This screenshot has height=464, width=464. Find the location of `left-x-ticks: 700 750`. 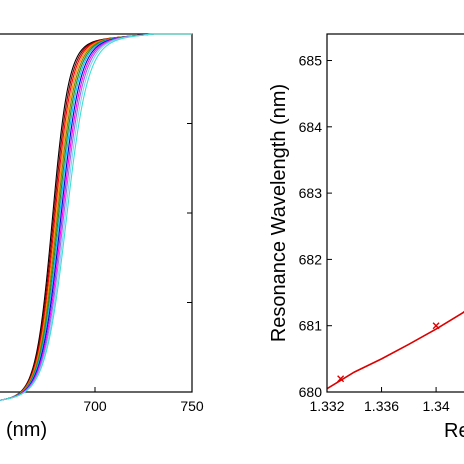

left-x-ticks: 700 750 is located at coordinates (143, 400).